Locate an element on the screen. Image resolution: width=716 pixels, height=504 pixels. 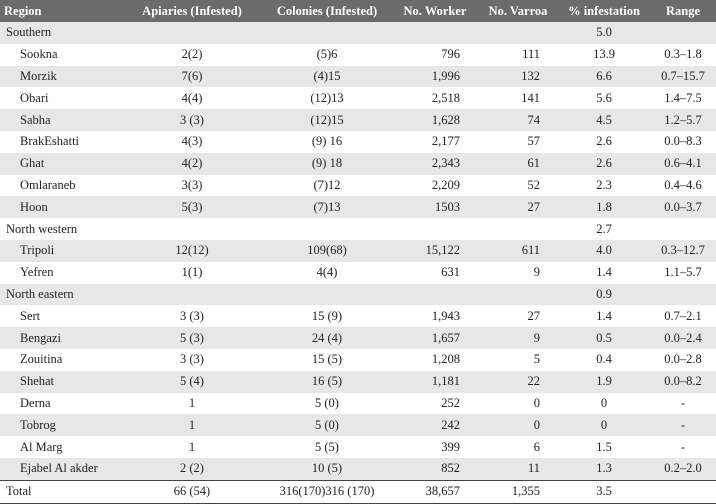
cell: 1.2–5.7 is located at coordinates (683, 120).